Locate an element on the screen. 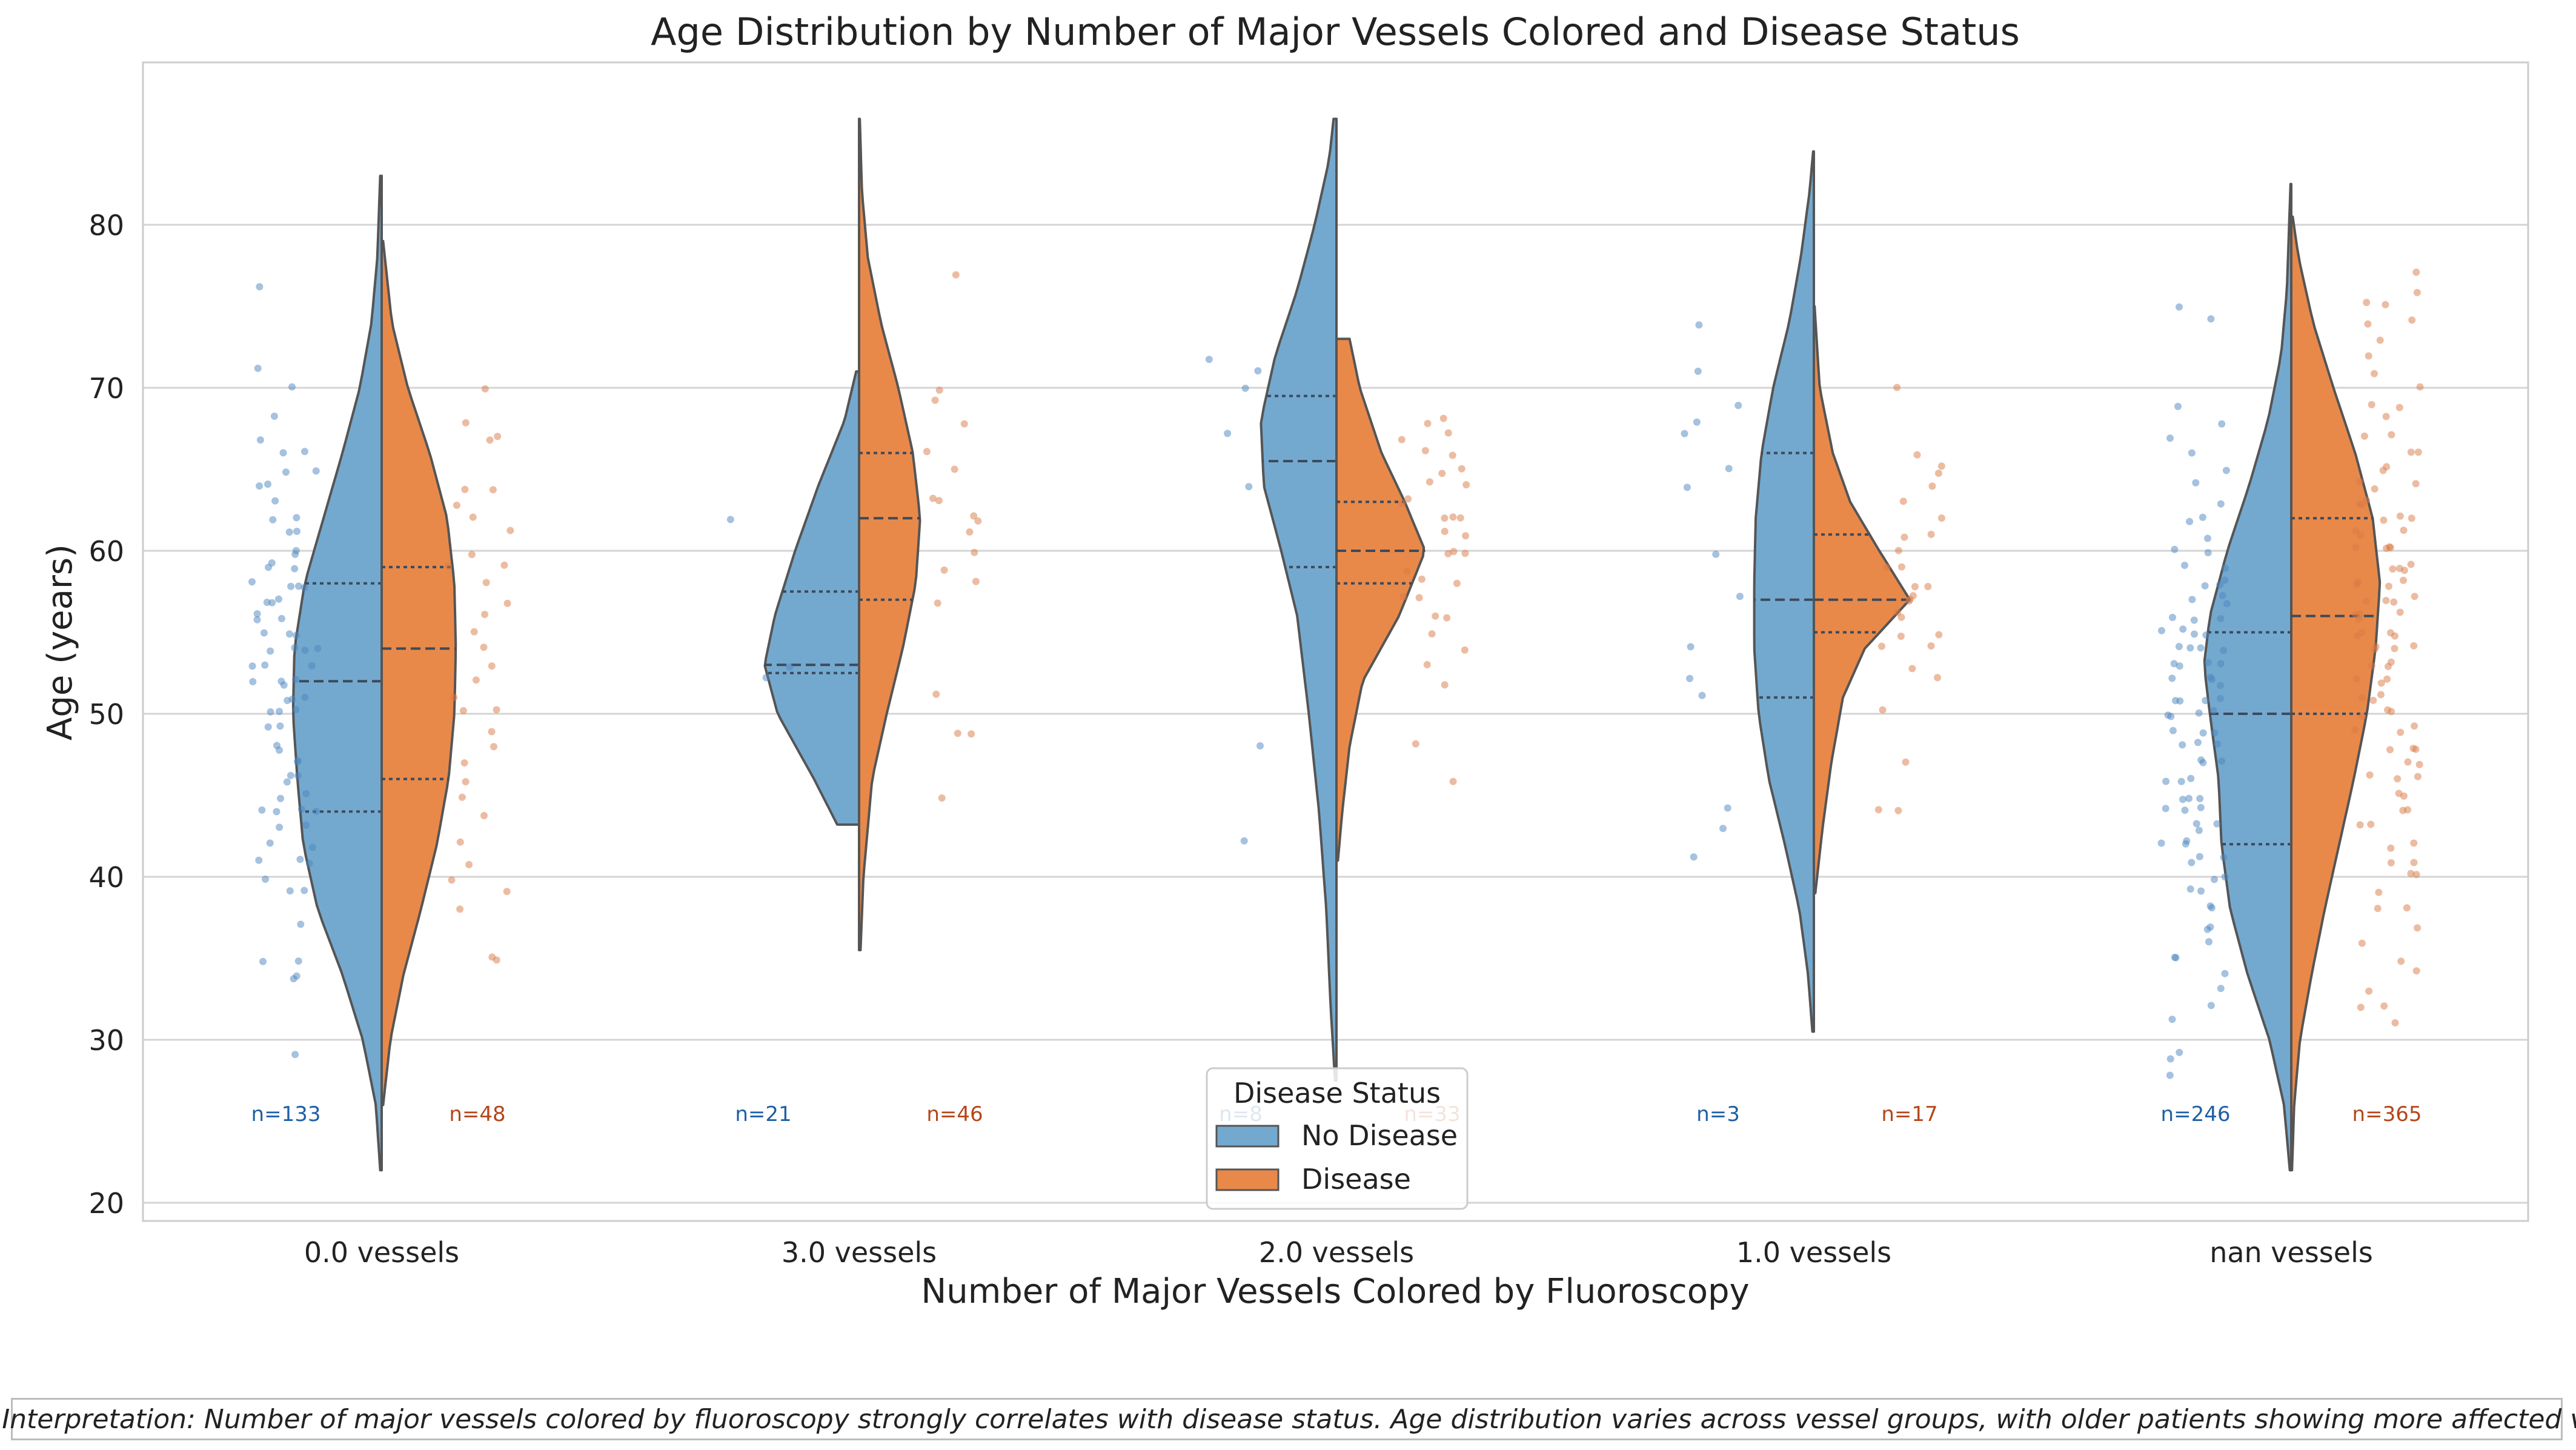  y-tick-label: 30 is located at coordinates (106, 1040).